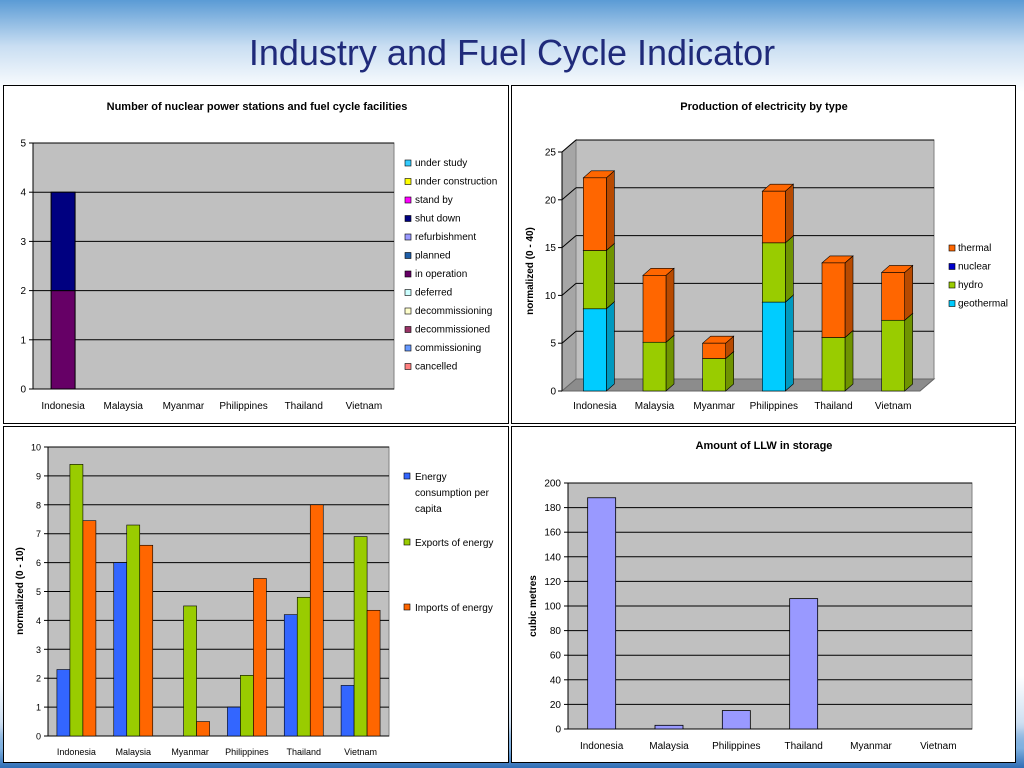 This screenshot has width=1024, height=768. Describe the element at coordinates (952, 248) in the screenshot. I see `legend-swatch-thermal` at that location.